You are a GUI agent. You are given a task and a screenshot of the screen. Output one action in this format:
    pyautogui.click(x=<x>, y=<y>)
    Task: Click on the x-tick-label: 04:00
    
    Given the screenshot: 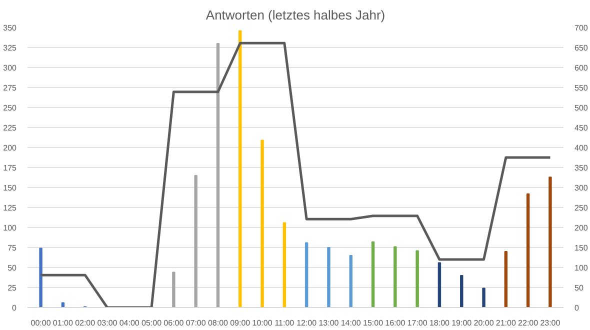 What is the action you would take?
    pyautogui.click(x=129, y=323)
    